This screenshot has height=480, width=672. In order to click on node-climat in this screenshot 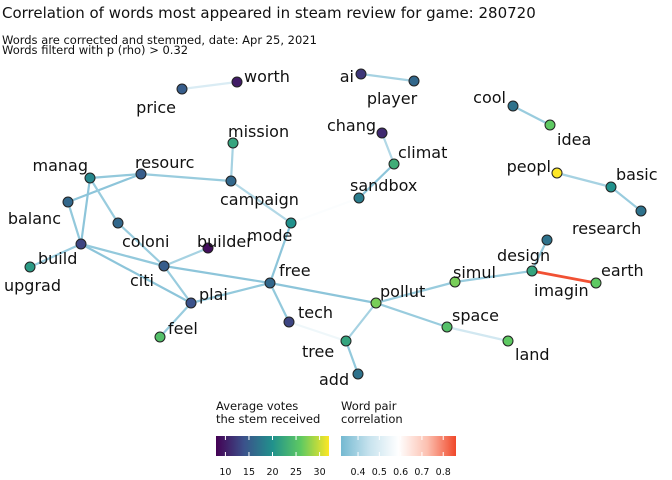, I will do `click(394, 164)`.